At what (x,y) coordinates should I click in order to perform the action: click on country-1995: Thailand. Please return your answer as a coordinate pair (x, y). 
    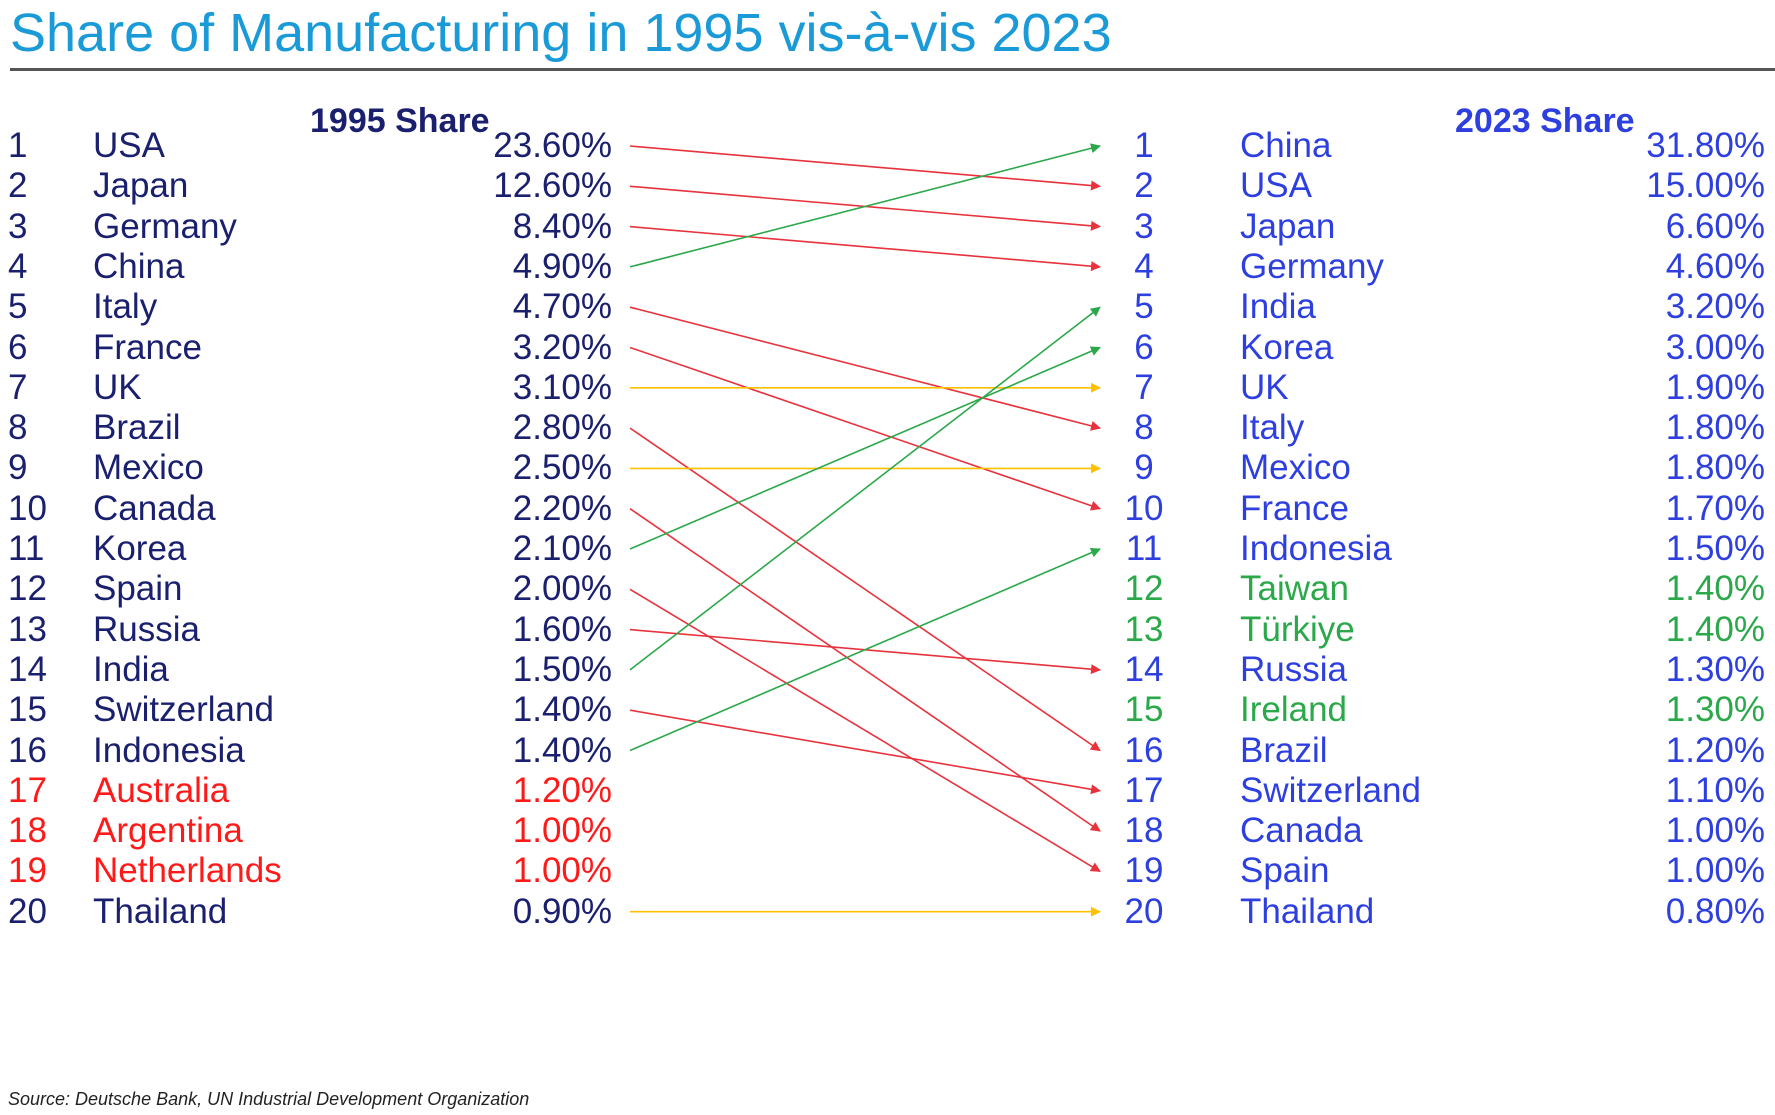
    Looking at the image, I should click on (160, 911).